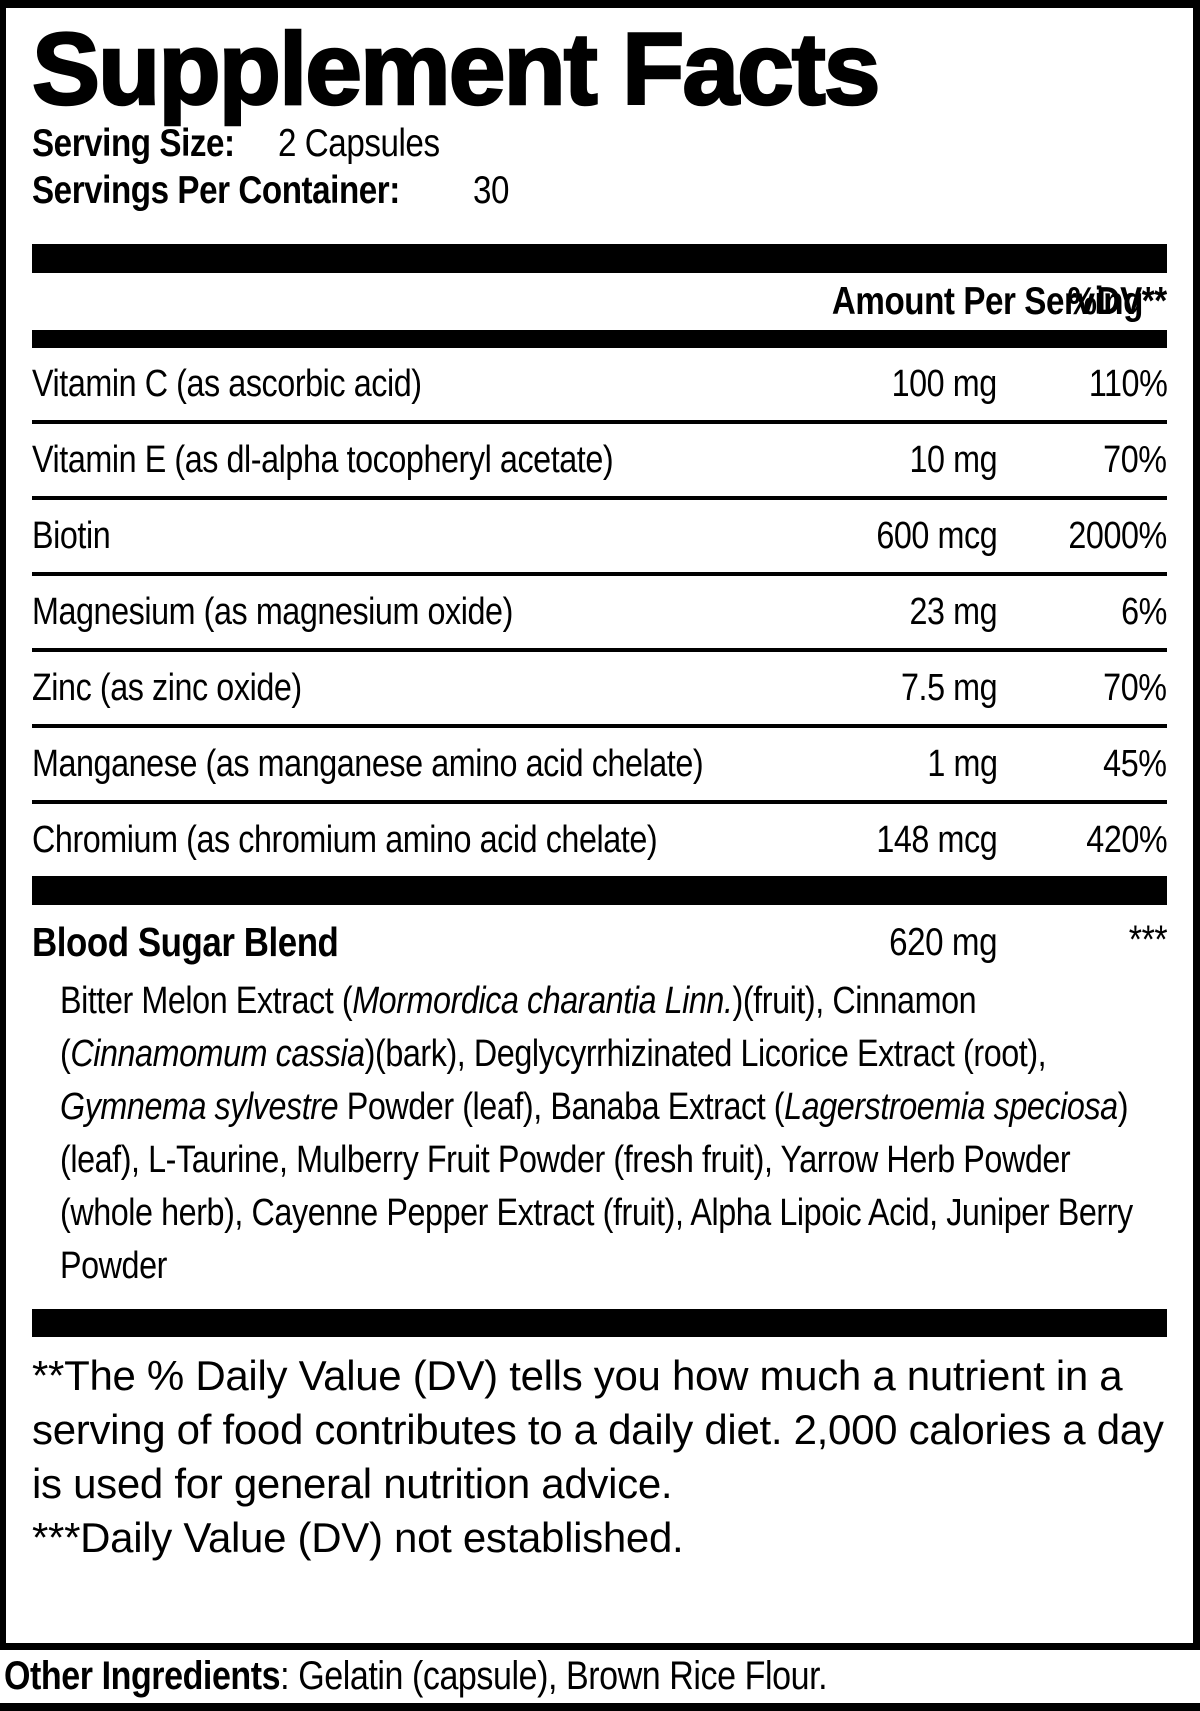  I want to click on nutrient-name: Zinc (as zinc oxide), so click(167, 688).